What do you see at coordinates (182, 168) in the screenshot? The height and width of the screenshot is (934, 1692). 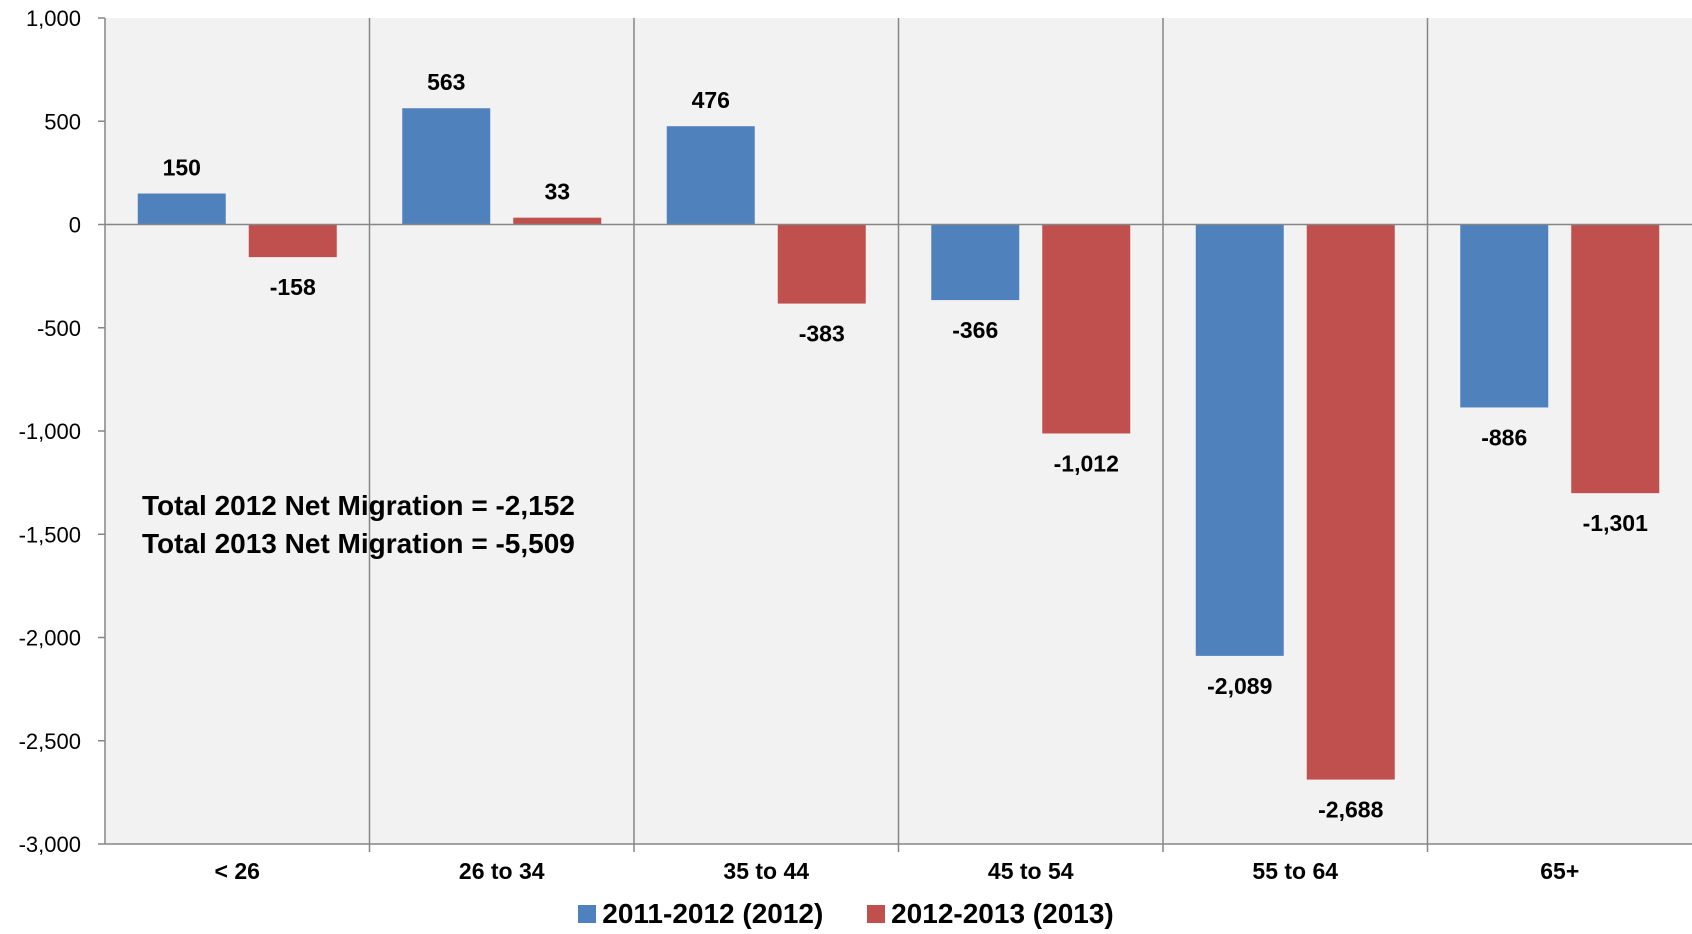 I see `data-label: 150` at bounding box center [182, 168].